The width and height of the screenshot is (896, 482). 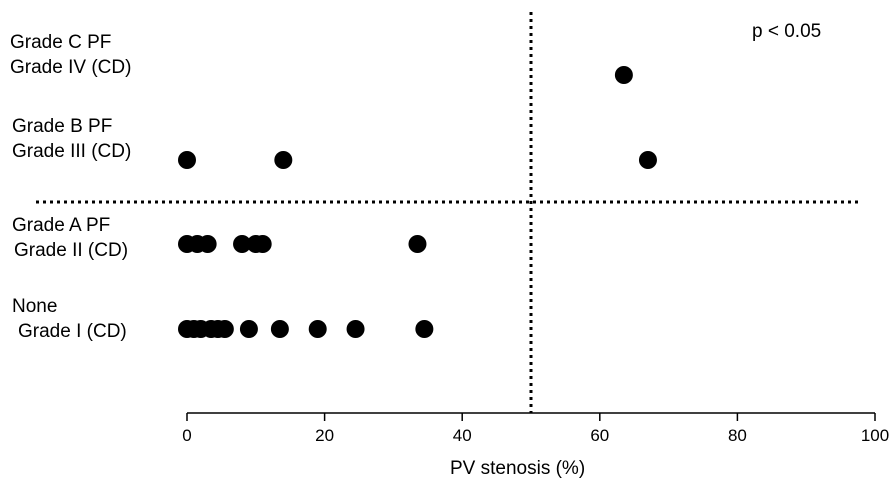 I want to click on x-tick-label: 20, so click(x=324, y=435).